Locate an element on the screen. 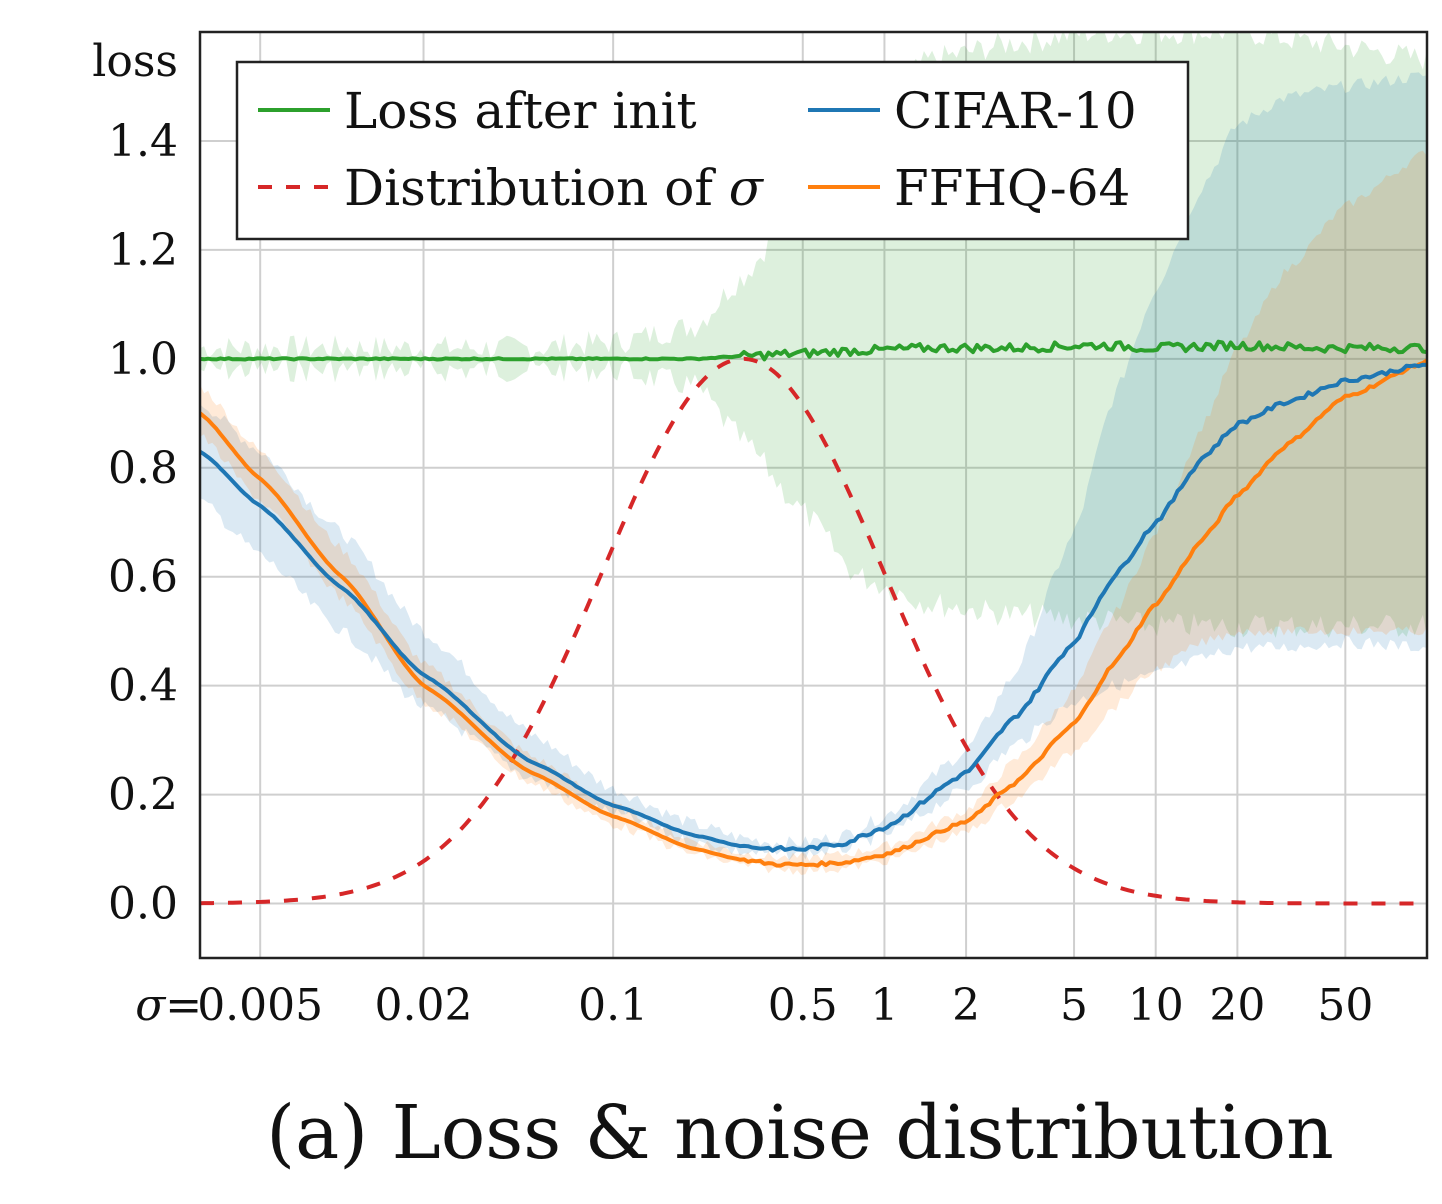  legend-label: Distribution of σ is located at coordinates (554, 188).